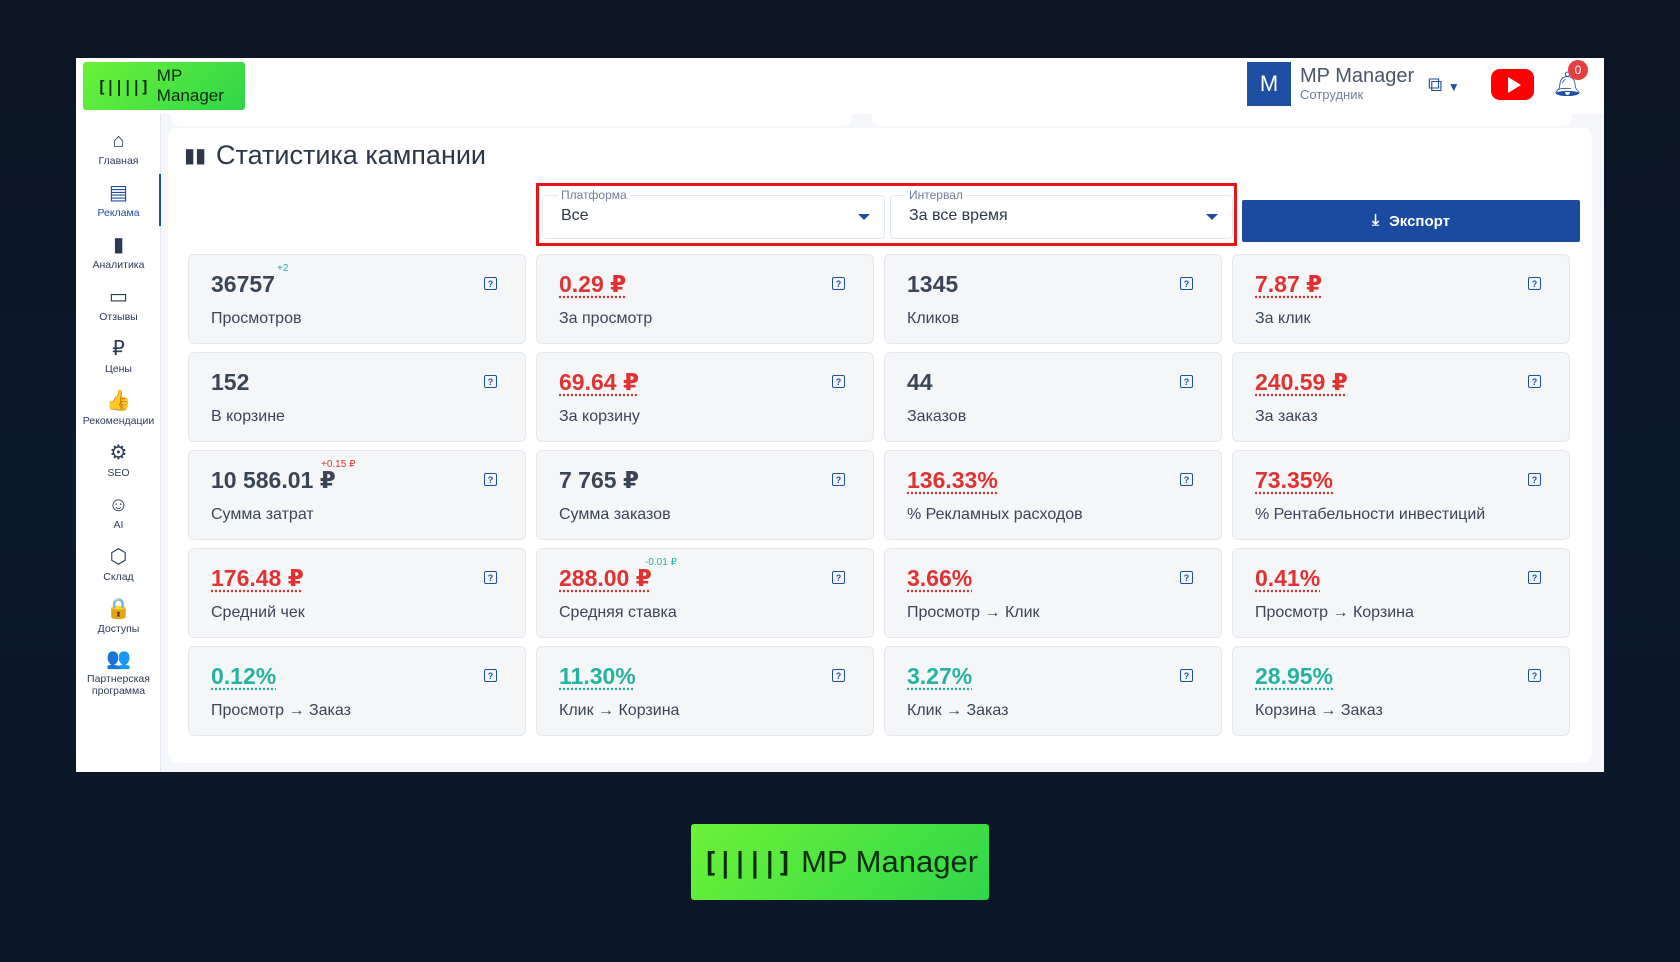 The width and height of the screenshot is (1680, 962). Describe the element at coordinates (705, 299) in the screenshot. I see `stat-card: 0.29 ₽ За просмотр?` at that location.